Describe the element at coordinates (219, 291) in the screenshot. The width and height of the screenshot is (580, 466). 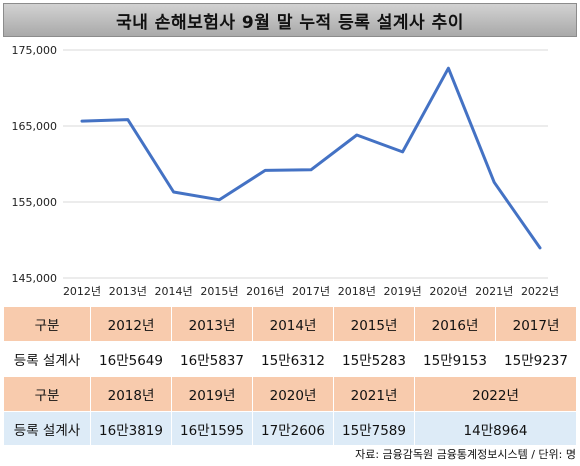
I see `x-tick-label: 2015년` at that location.